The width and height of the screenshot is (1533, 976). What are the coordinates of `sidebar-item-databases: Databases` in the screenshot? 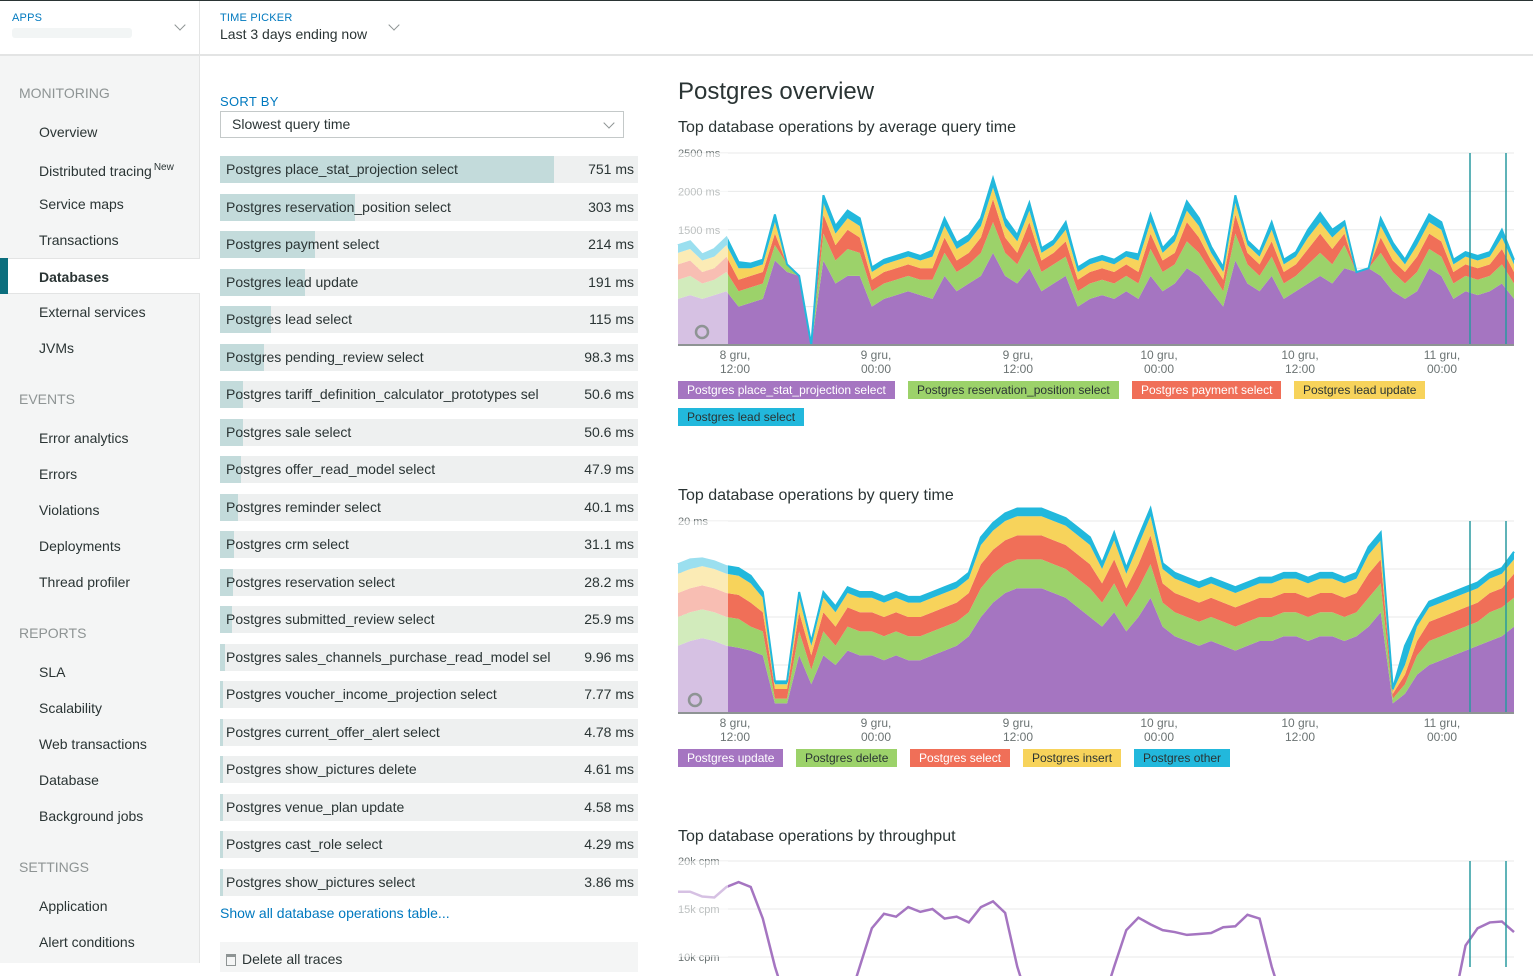 It's located at (100, 276).